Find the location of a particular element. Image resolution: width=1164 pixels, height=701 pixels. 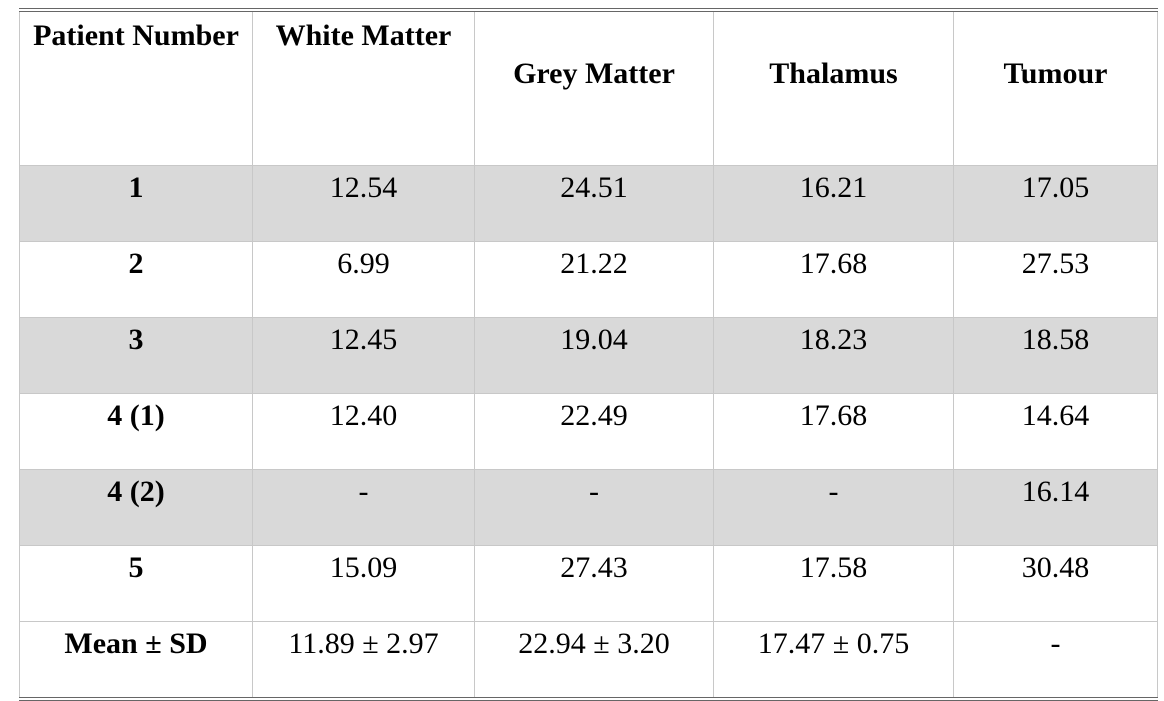

cell: 16.14 is located at coordinates (1055, 507).